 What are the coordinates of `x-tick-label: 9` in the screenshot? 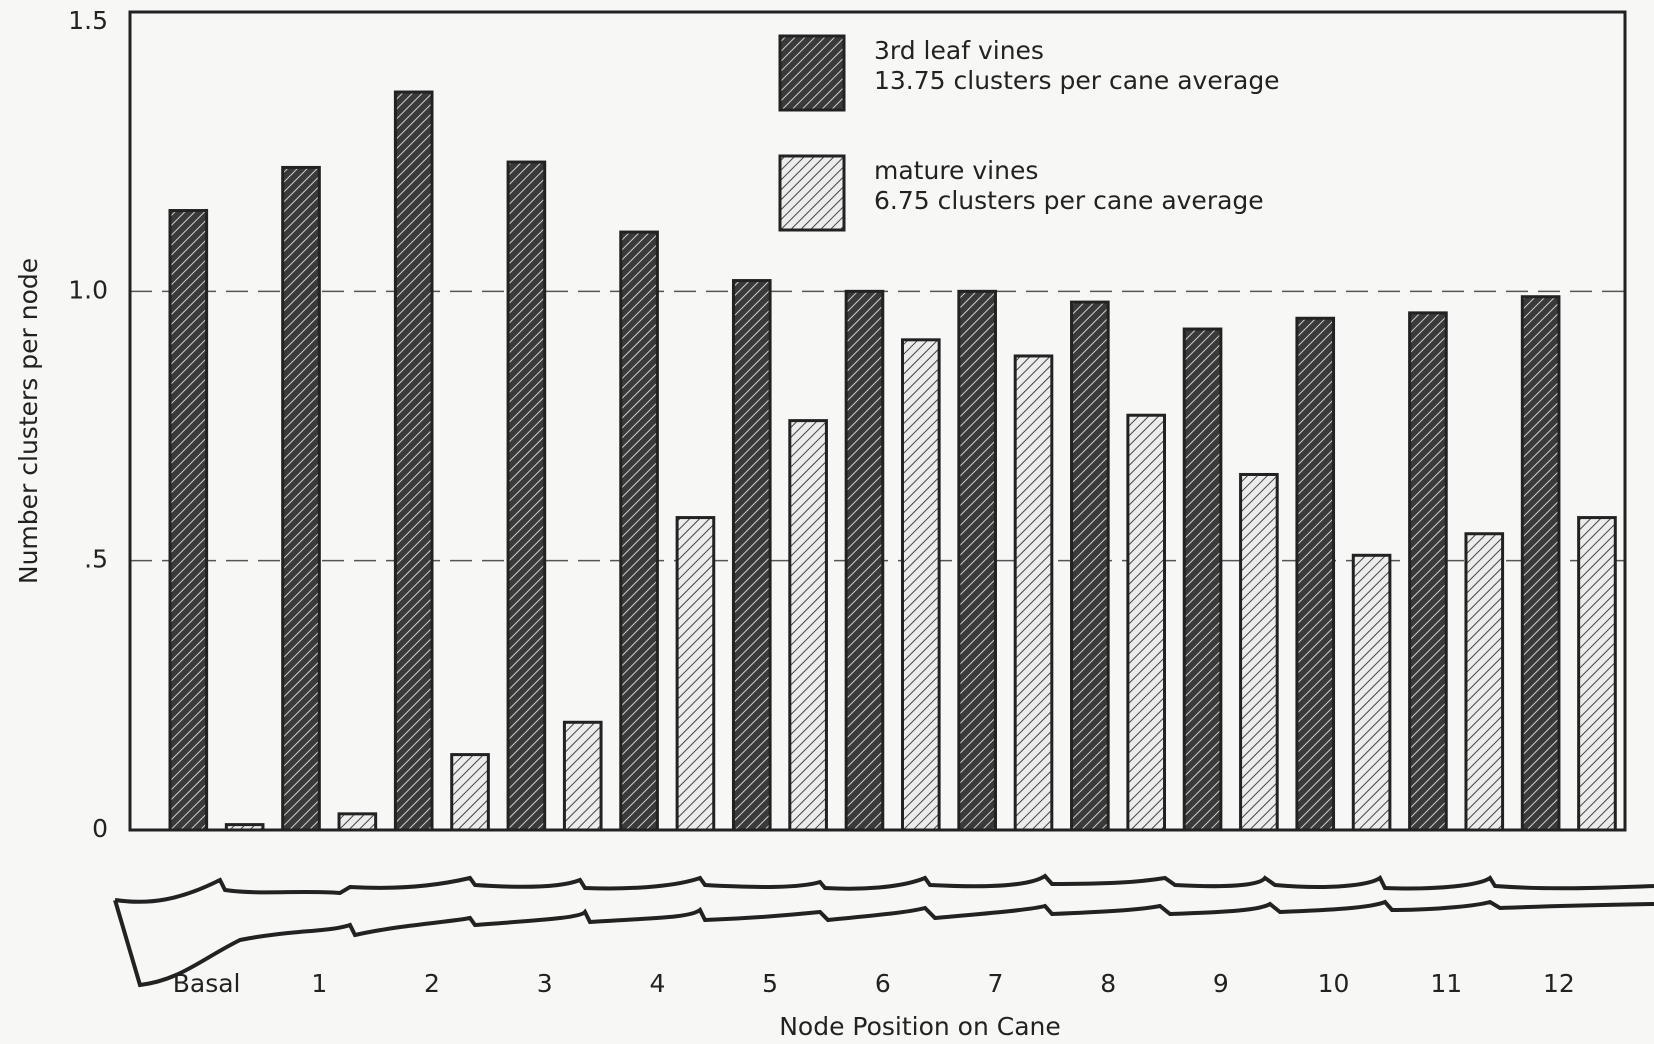 It's located at (1221, 983).